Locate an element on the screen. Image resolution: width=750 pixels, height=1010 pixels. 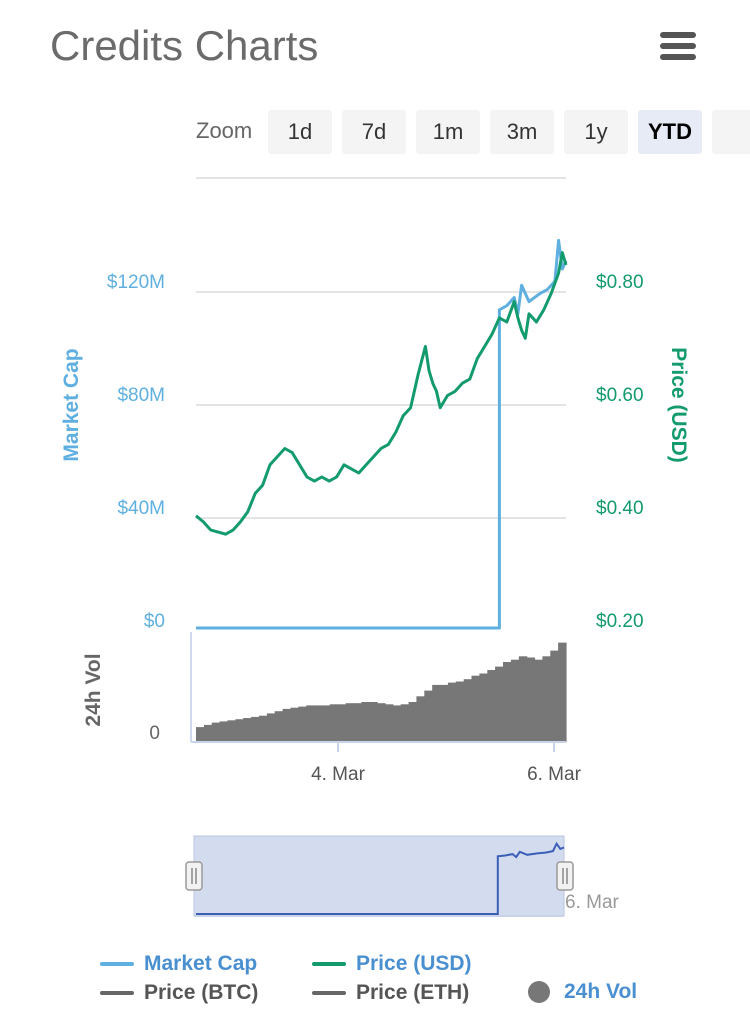
legend-label: Market Cap is located at coordinates (201, 963).